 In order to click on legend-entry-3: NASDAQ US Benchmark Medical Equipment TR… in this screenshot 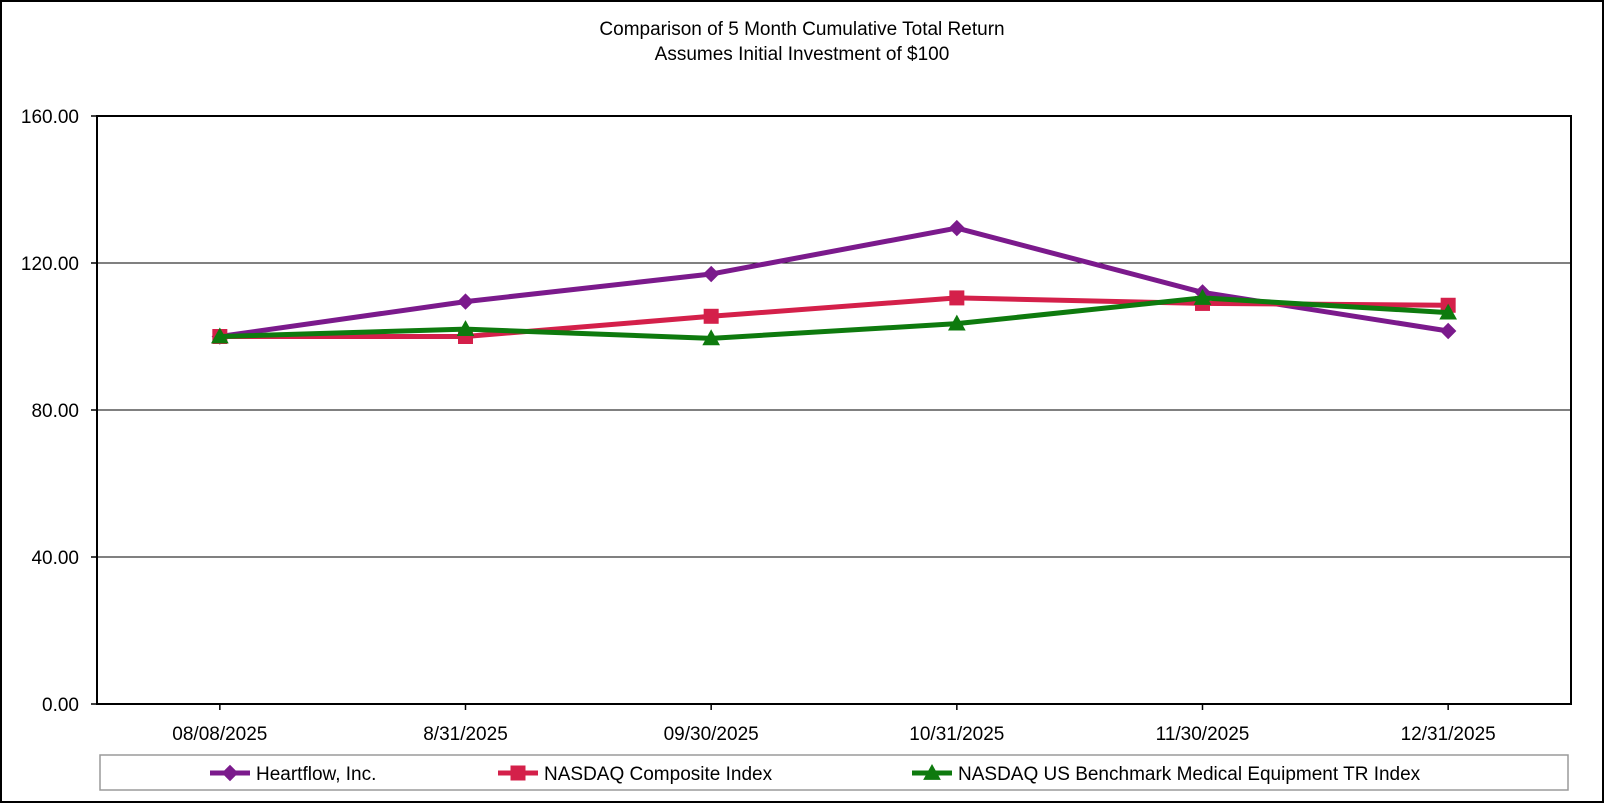, I will do `click(1166, 774)`.